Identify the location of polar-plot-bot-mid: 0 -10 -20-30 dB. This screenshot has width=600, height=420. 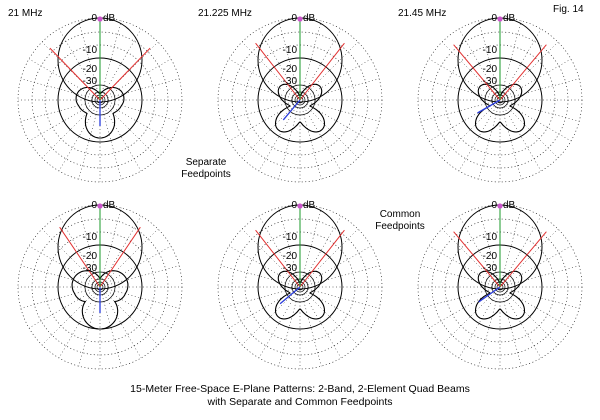
(300, 285).